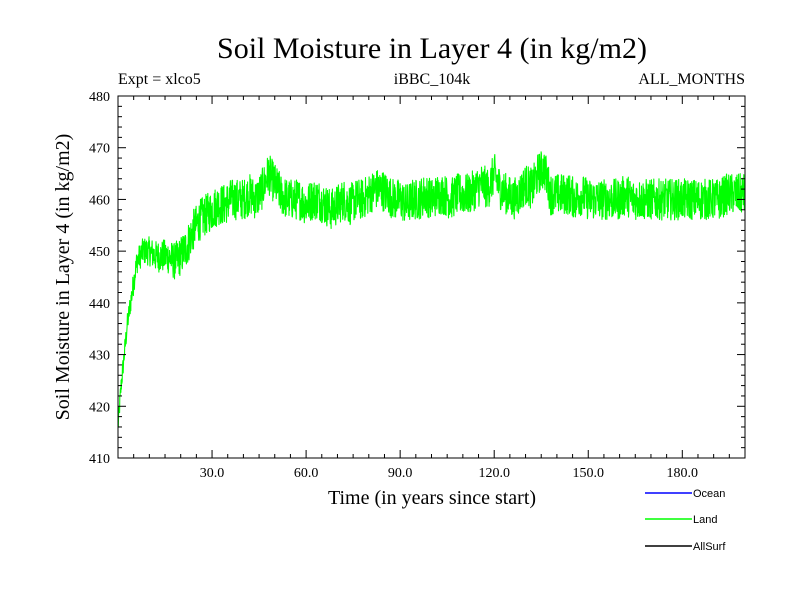 Image resolution: width=800 pixels, height=600 pixels. What do you see at coordinates (99, 97) in the screenshot?
I see `y-tick-label: 480` at bounding box center [99, 97].